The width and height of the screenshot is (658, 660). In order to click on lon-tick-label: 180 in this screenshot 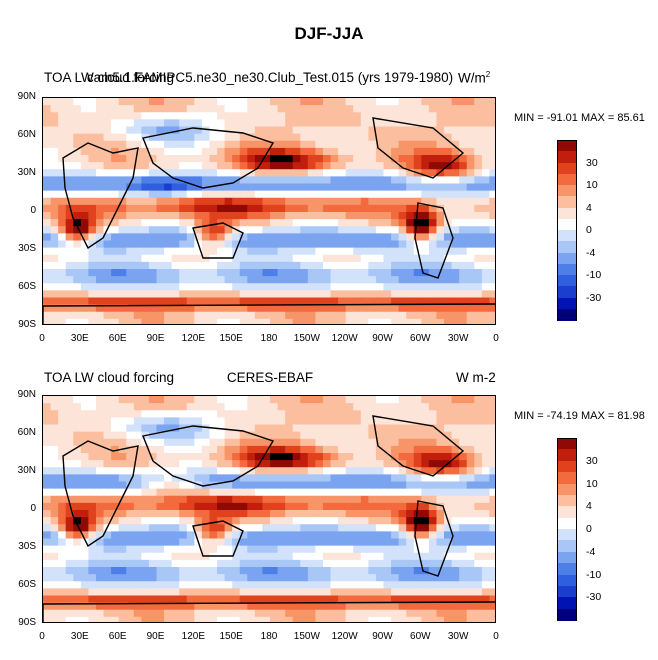, I will do `click(269, 636)`.